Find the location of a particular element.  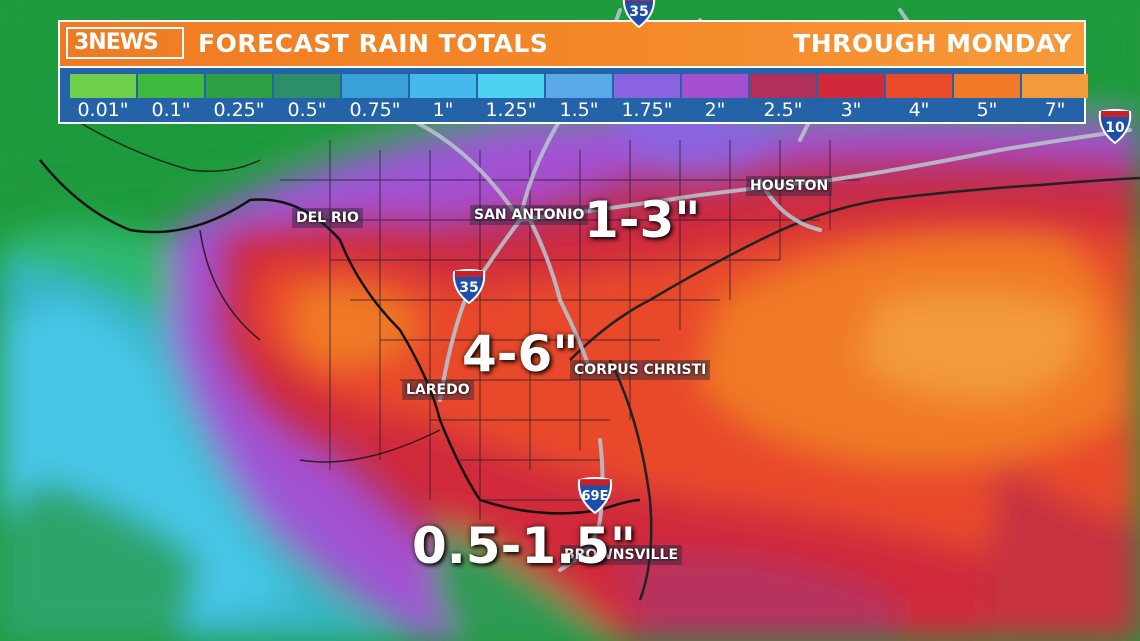

city-label-corpus-christi: CORPUS CHRISTI is located at coordinates (640, 370).